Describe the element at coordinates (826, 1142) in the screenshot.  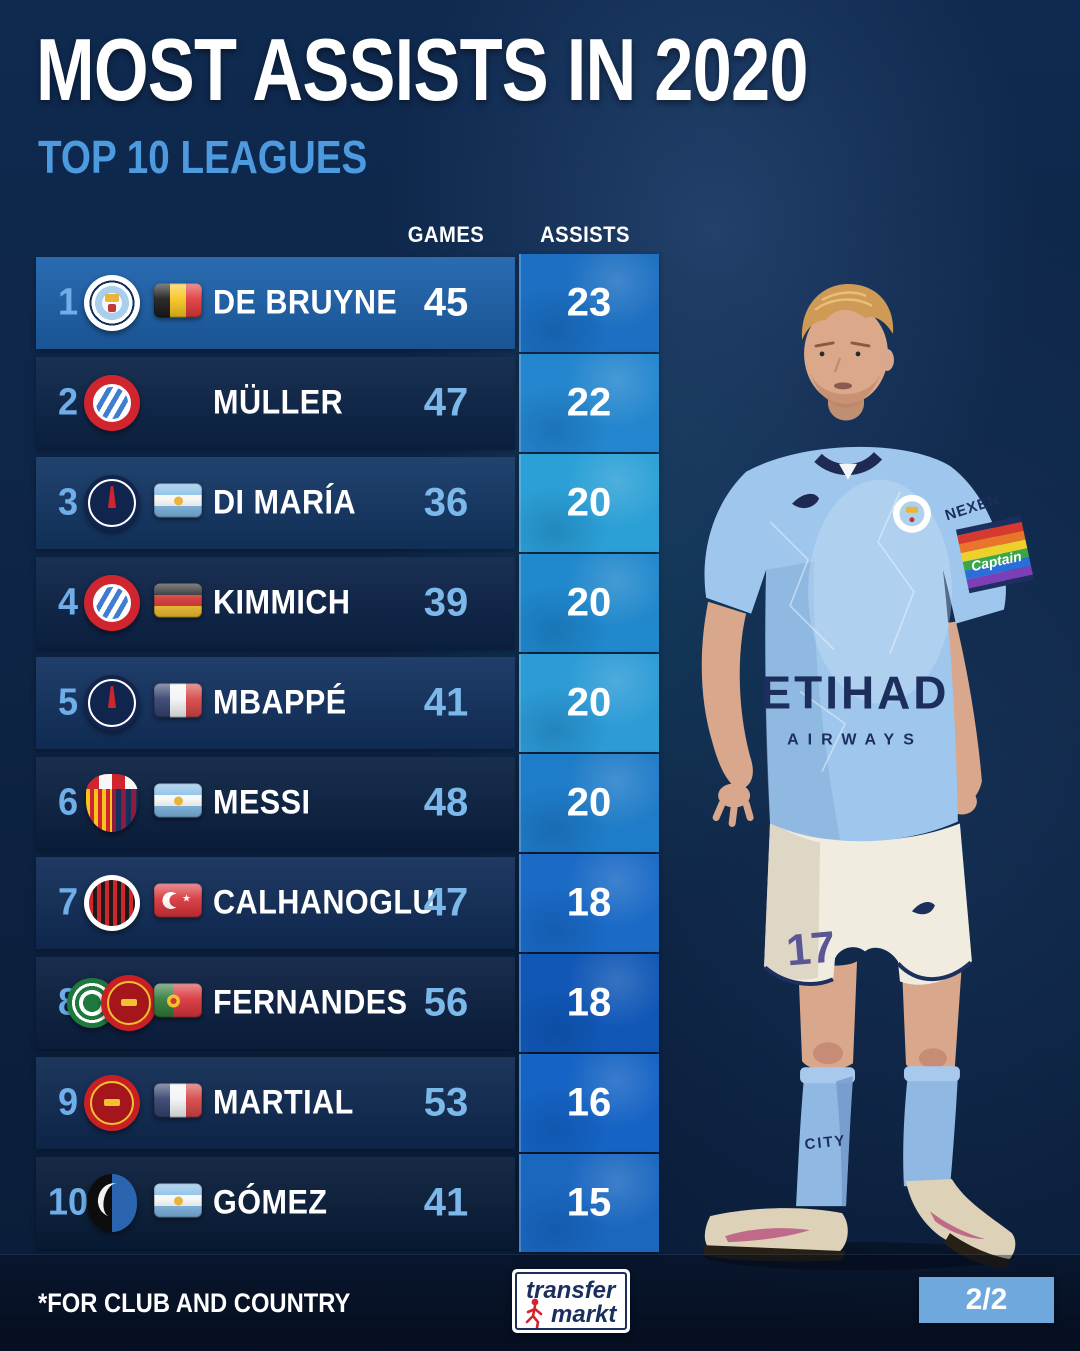
I see `sock-text: CITY` at that location.